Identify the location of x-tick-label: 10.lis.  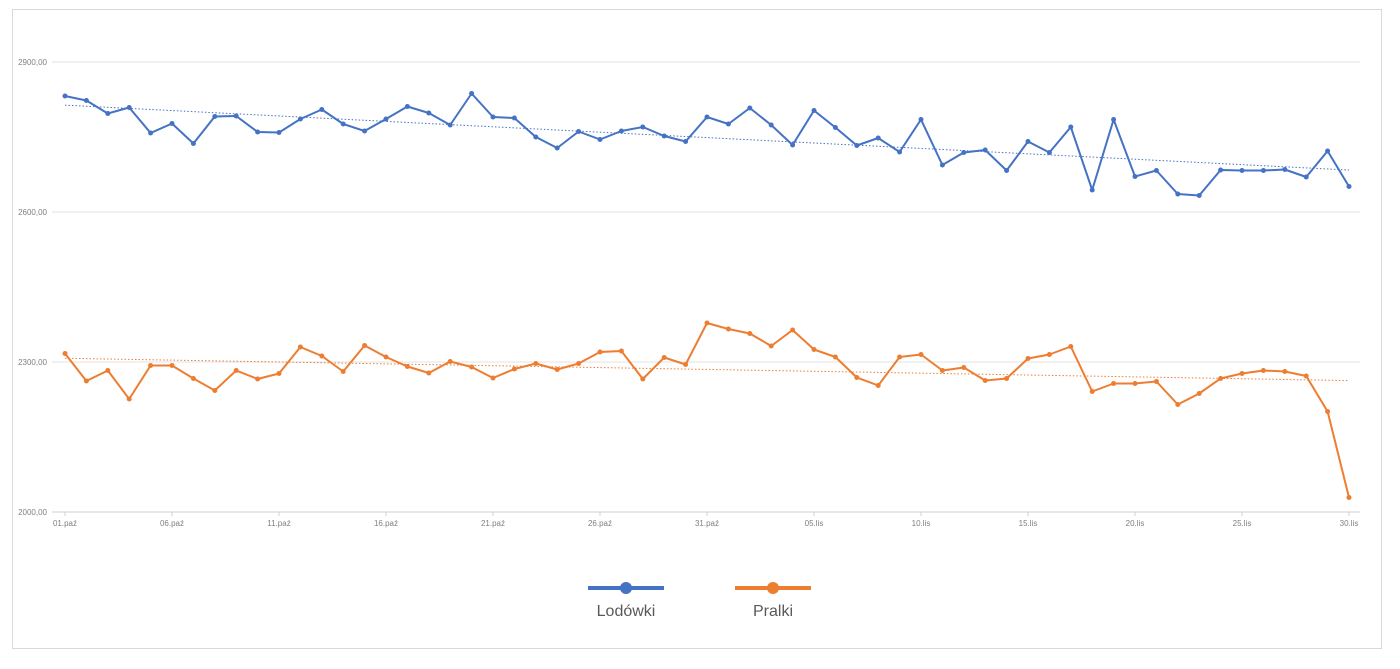
(921, 523).